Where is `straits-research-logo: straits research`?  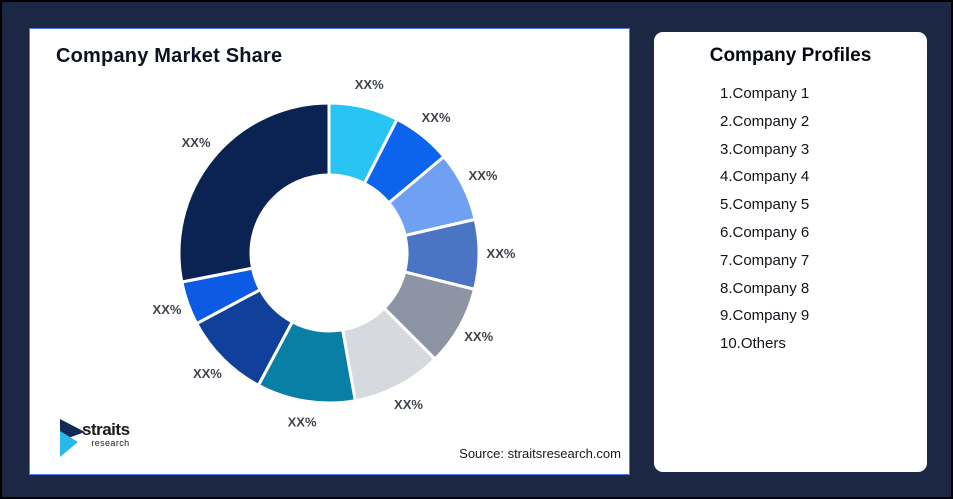
straits-research-logo: straits research is located at coordinates (115, 440).